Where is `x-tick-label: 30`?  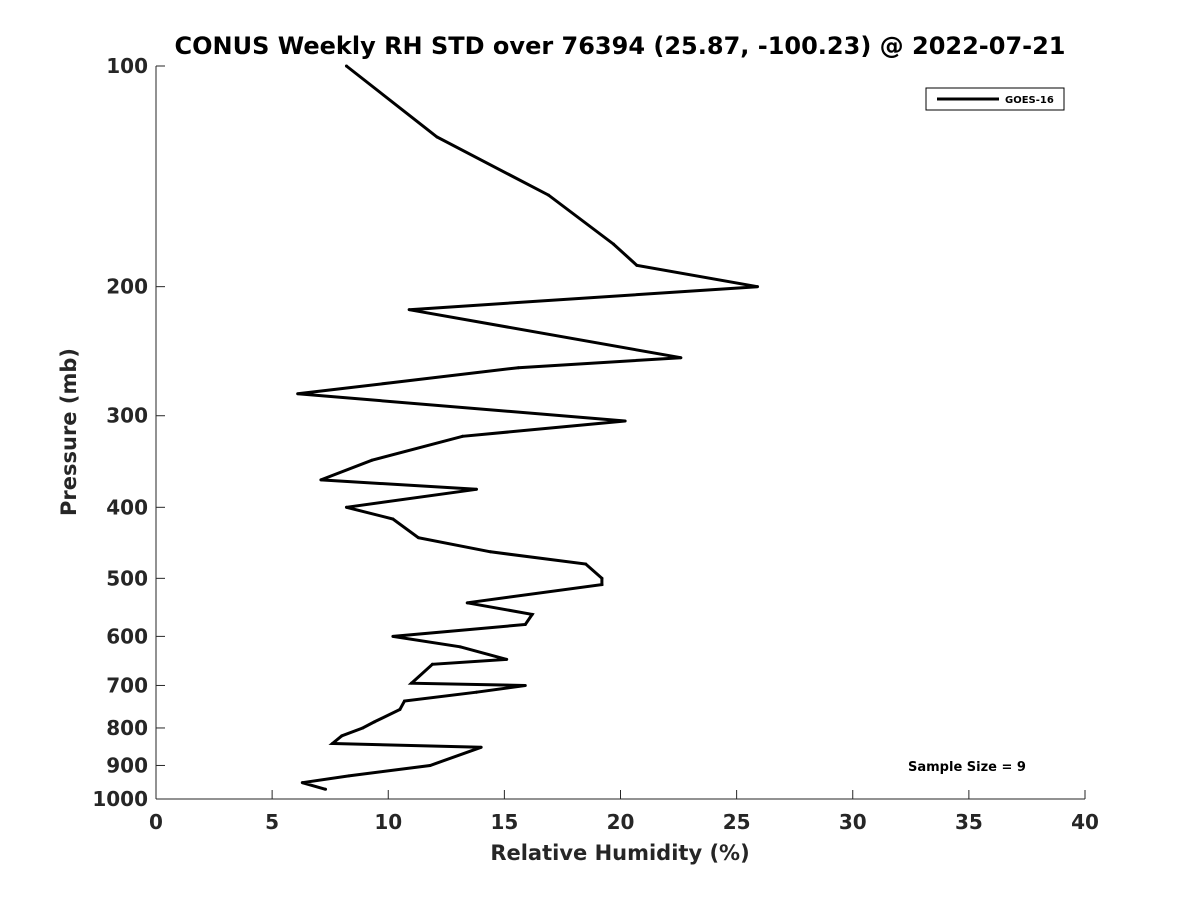
x-tick-label: 30 is located at coordinates (853, 822).